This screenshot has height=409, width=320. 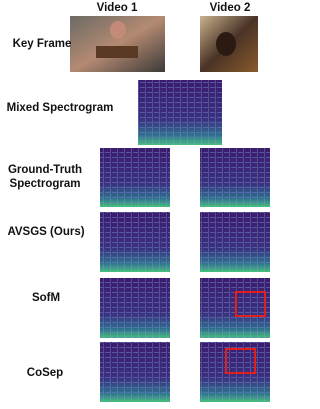 I want to click on column-header: Video 1, so click(x=117, y=8).